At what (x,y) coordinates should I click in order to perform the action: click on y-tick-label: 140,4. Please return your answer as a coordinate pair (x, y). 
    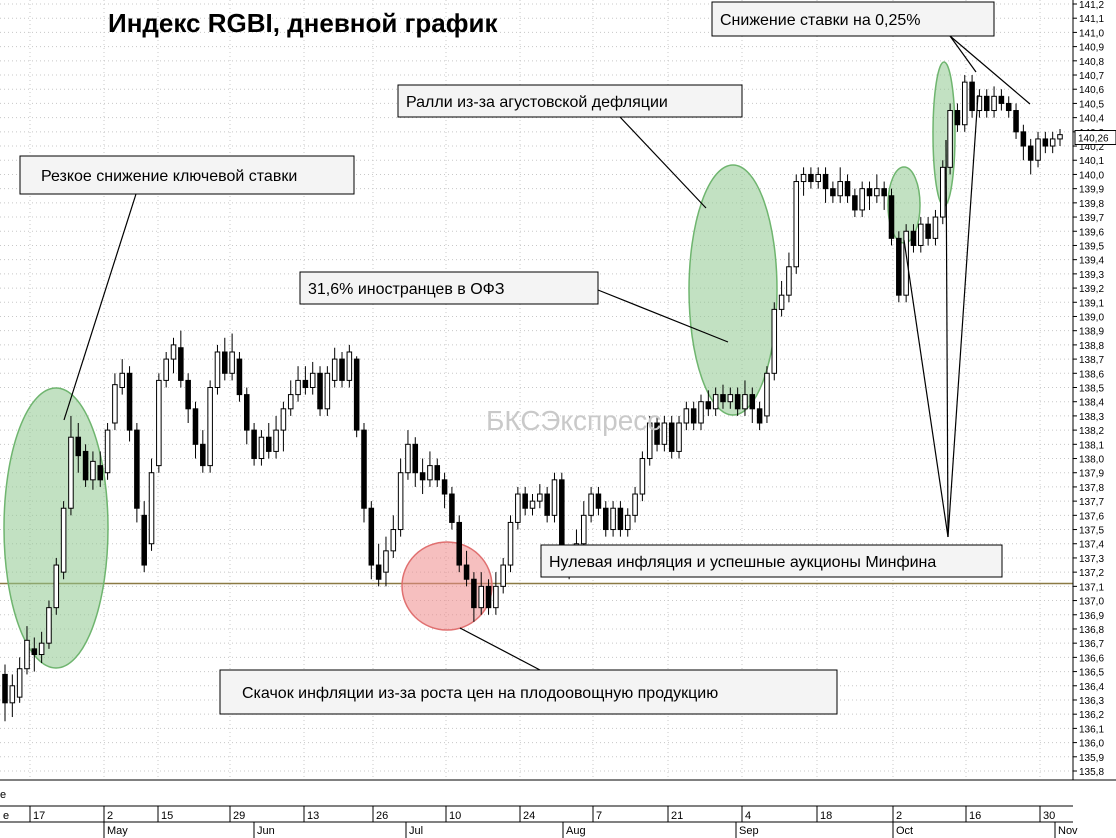
    Looking at the image, I should click on (1091, 119).